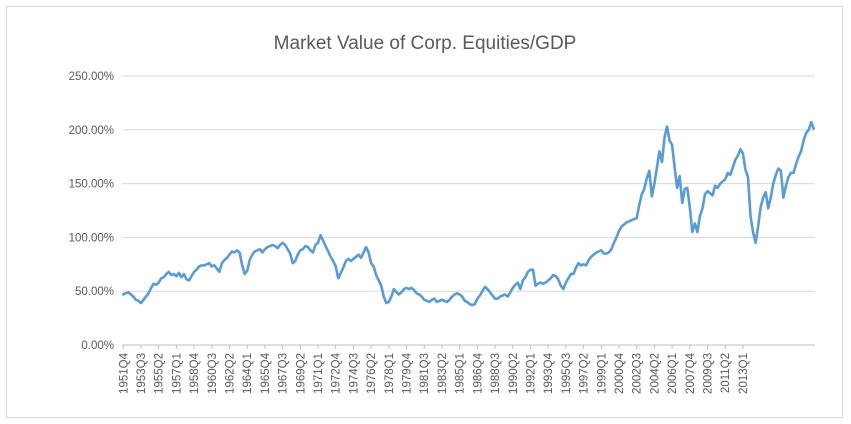 The image size is (851, 424). Describe the element at coordinates (177, 373) in the screenshot. I see `x-tick-label: 1957Q1` at that location.